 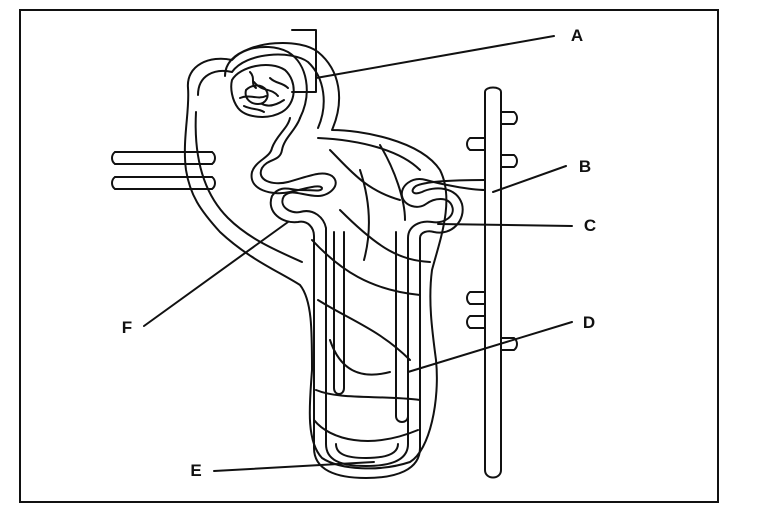 What do you see at coordinates (294, 466) in the screenshot?
I see `leader-line-e` at bounding box center [294, 466].